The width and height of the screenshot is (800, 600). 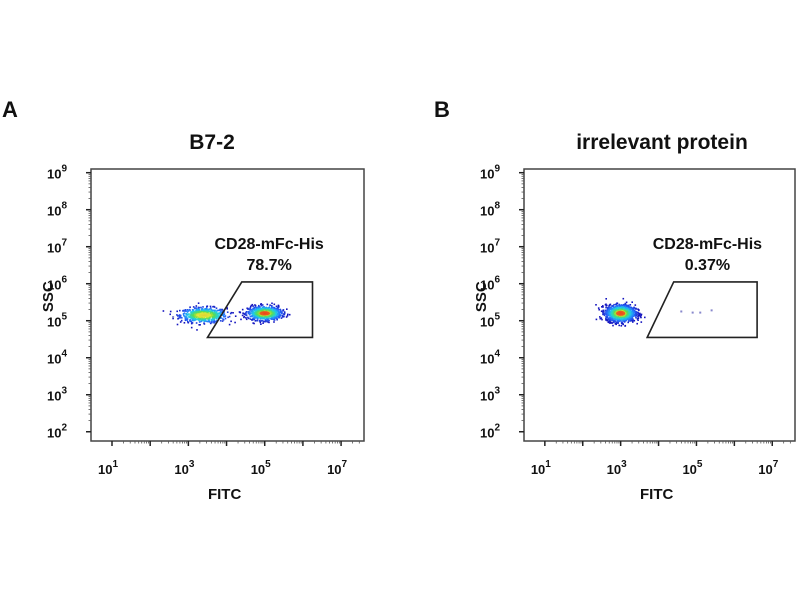 I want to click on scatter-points, so click(x=654, y=312).